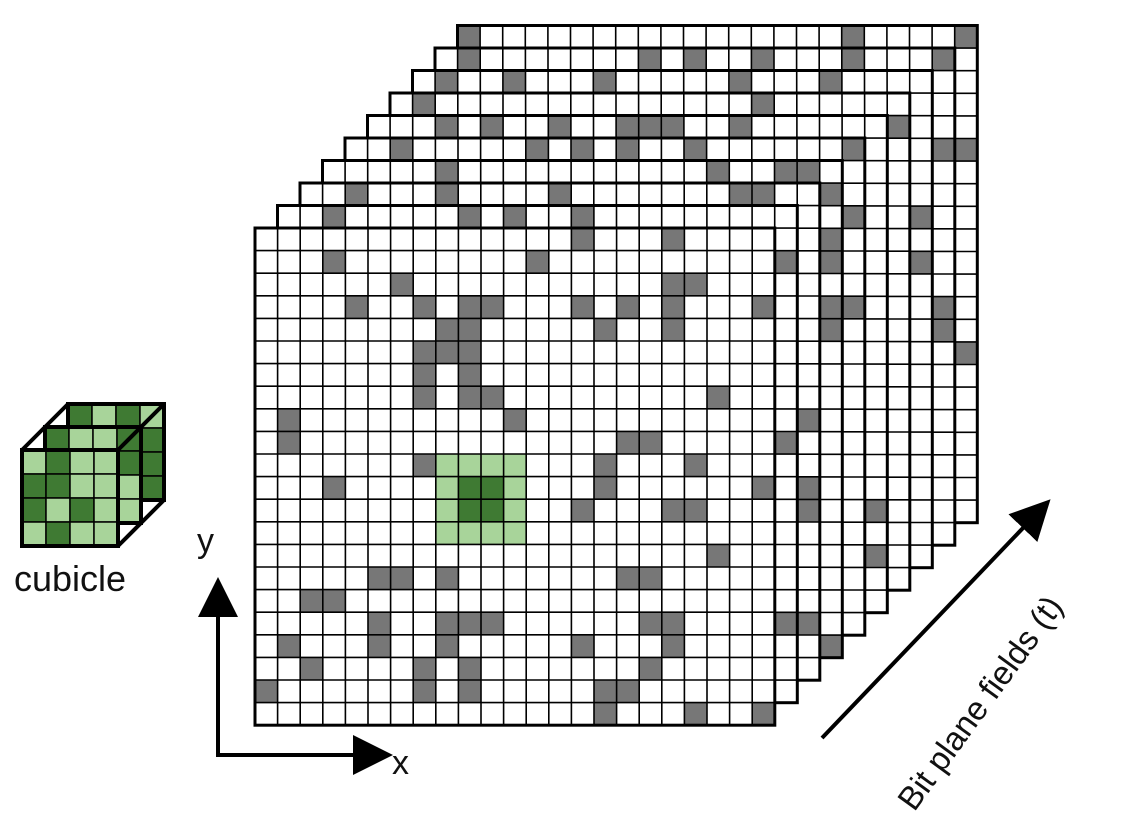 The width and height of the screenshot is (1123, 817). Describe the element at coordinates (205, 541) in the screenshot. I see `y-axis-label: y` at that location.